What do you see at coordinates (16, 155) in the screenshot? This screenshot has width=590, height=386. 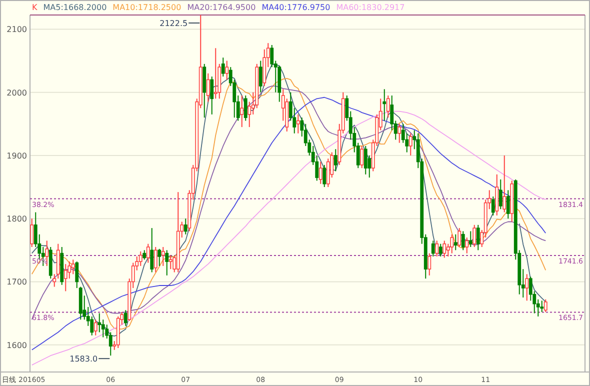 I see `y-tick-label: 1900` at bounding box center [16, 155].